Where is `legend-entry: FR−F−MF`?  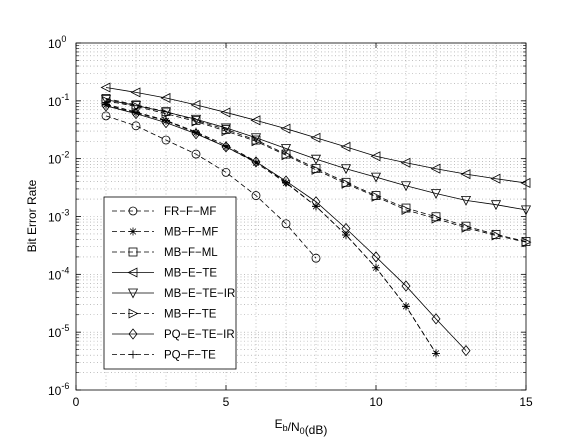
legend-entry: FR−F−MF is located at coordinates (164, 212).